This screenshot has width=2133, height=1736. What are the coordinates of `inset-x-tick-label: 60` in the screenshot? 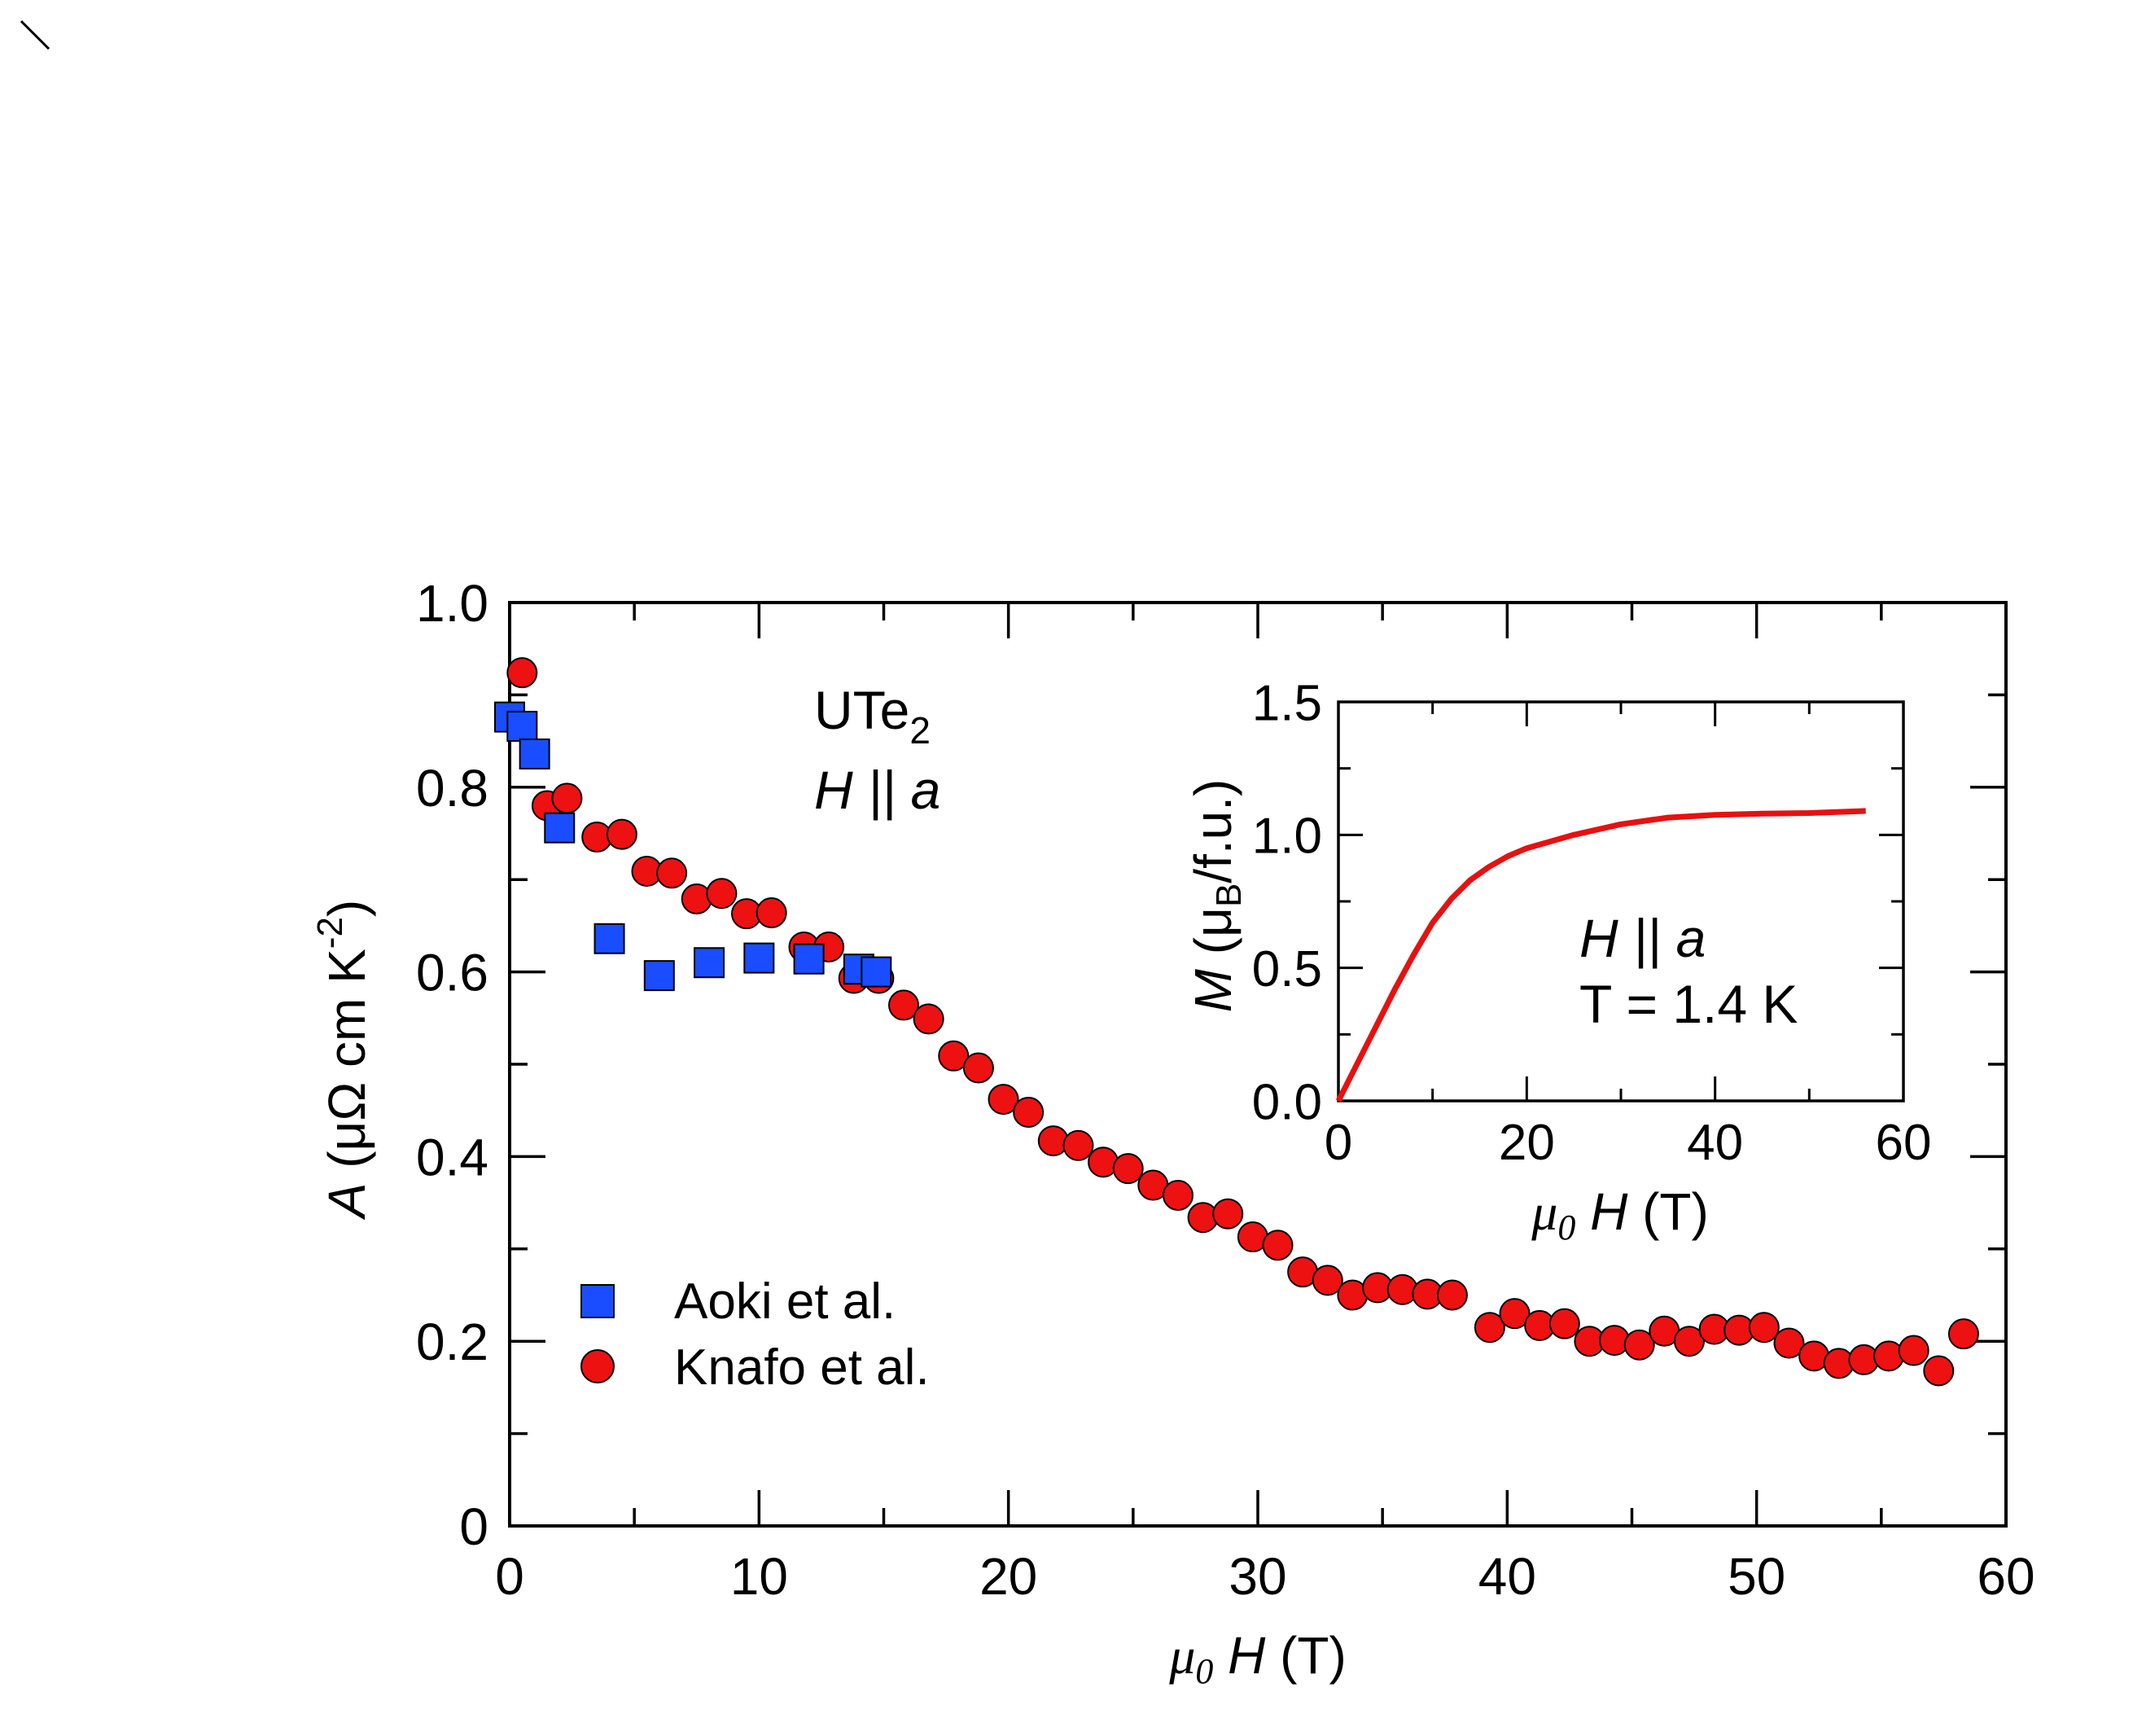 It's located at (1904, 1143).